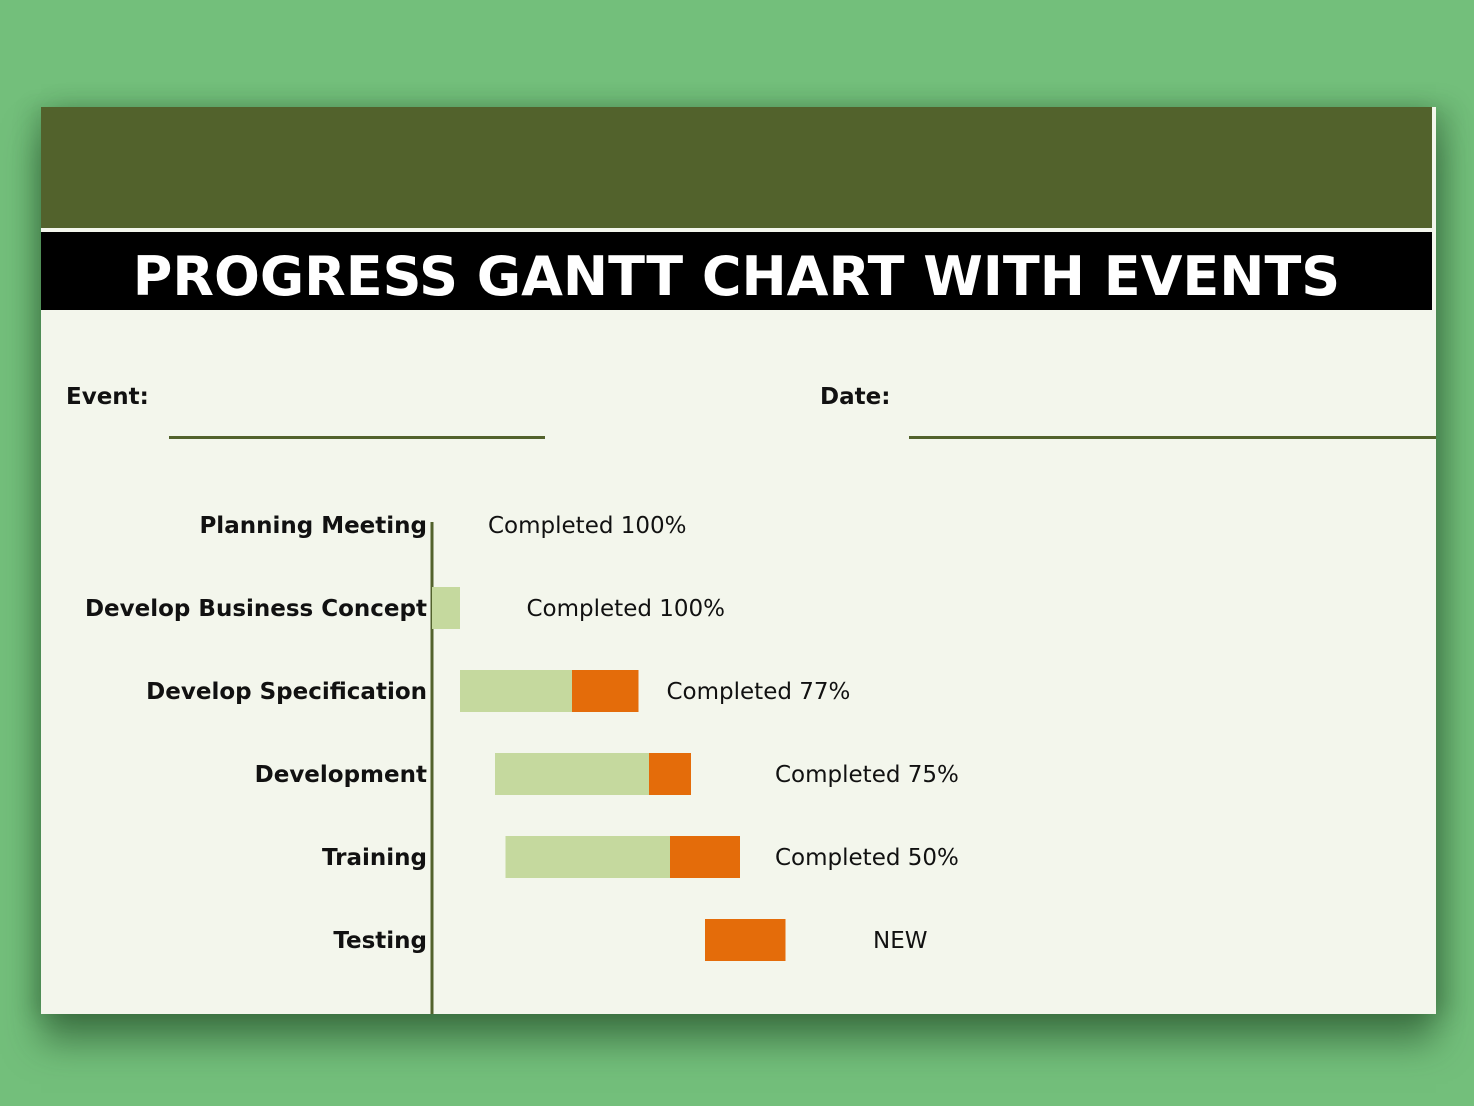 This screenshot has height=1106, width=1474. I want to click on category-label: Development, so click(341, 775).